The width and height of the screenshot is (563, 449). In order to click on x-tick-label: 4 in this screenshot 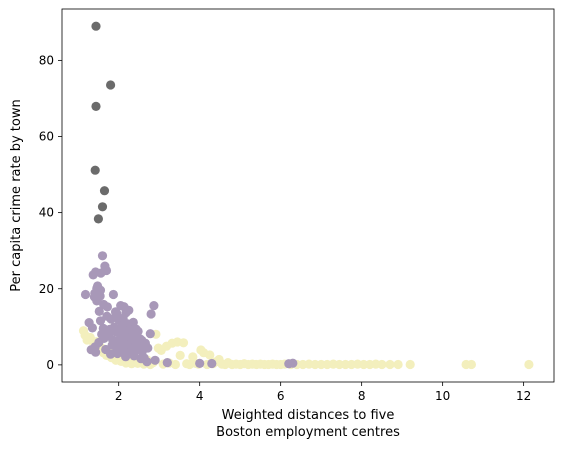, I will do `click(200, 396)`.